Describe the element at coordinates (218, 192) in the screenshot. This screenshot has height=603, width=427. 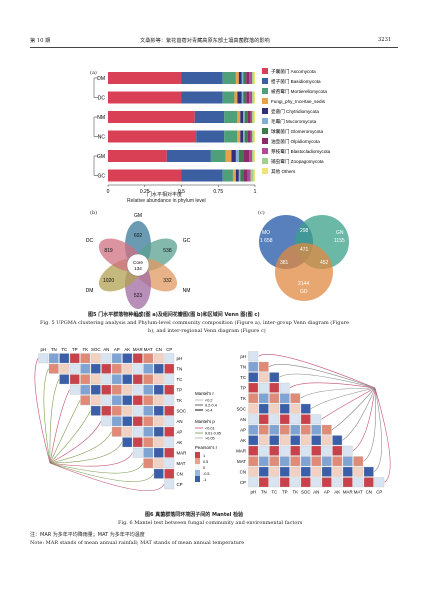
I see `x-tick-label: 0.75` at that location.